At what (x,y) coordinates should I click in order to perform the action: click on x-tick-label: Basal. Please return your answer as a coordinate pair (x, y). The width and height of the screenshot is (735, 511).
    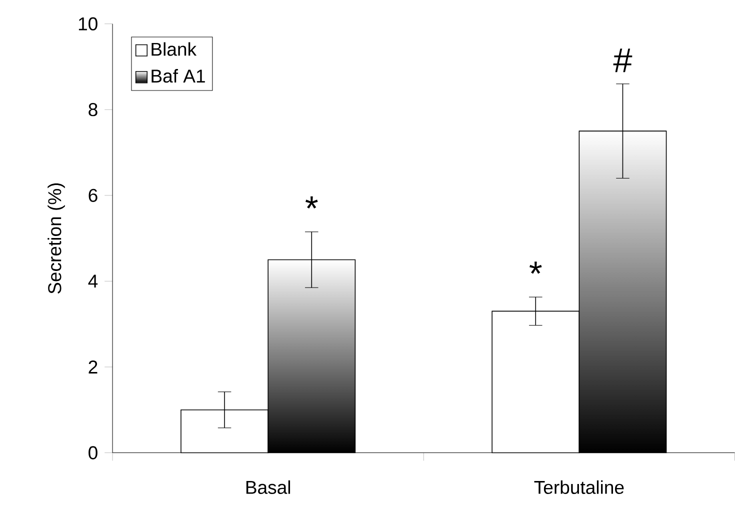
    Looking at the image, I should click on (268, 487).